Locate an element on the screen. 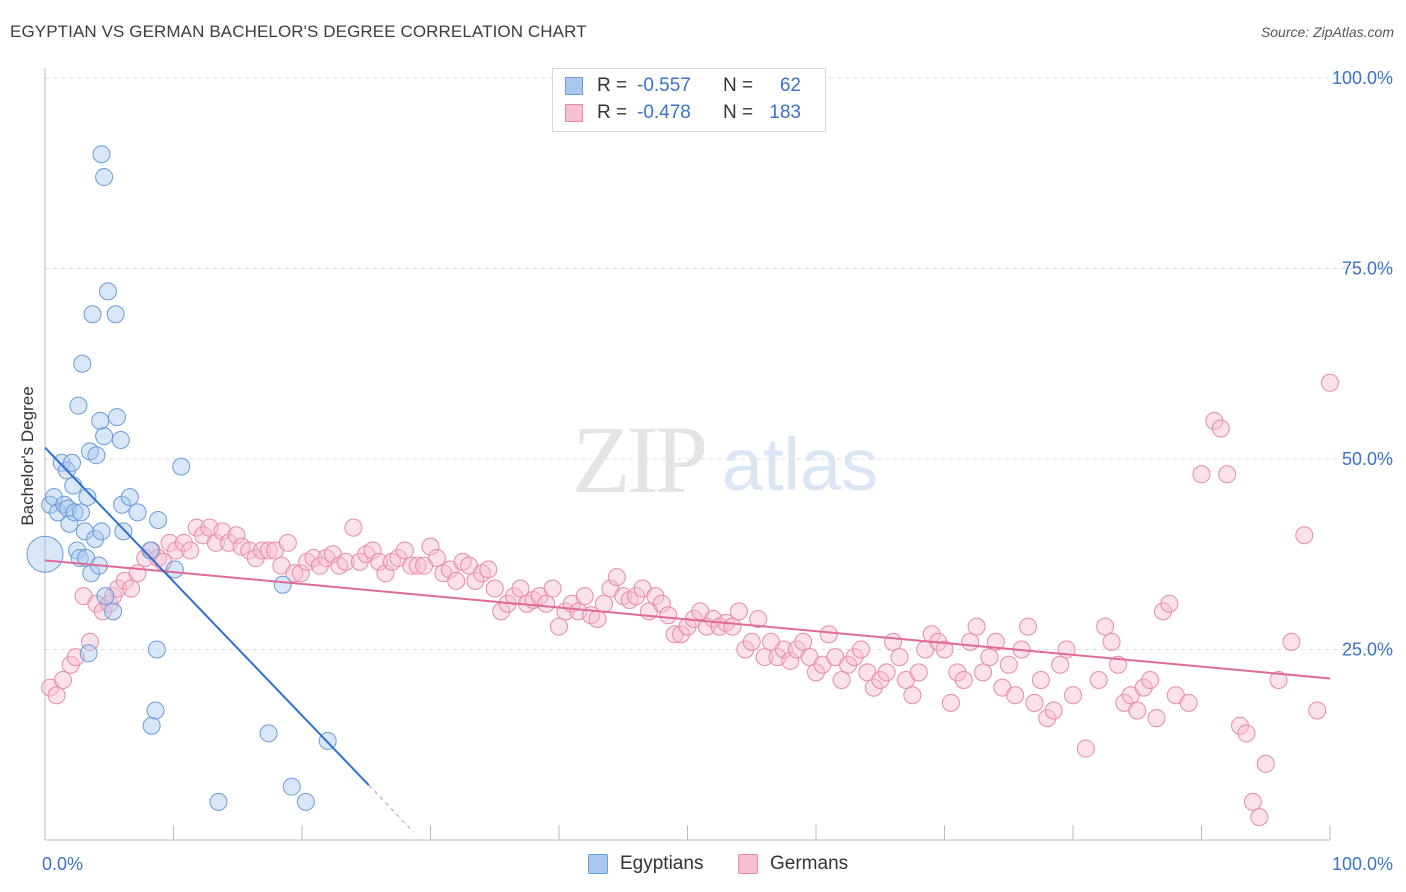 This screenshot has width=1406, height=892. r-value: -0.478 is located at coordinates (664, 112).